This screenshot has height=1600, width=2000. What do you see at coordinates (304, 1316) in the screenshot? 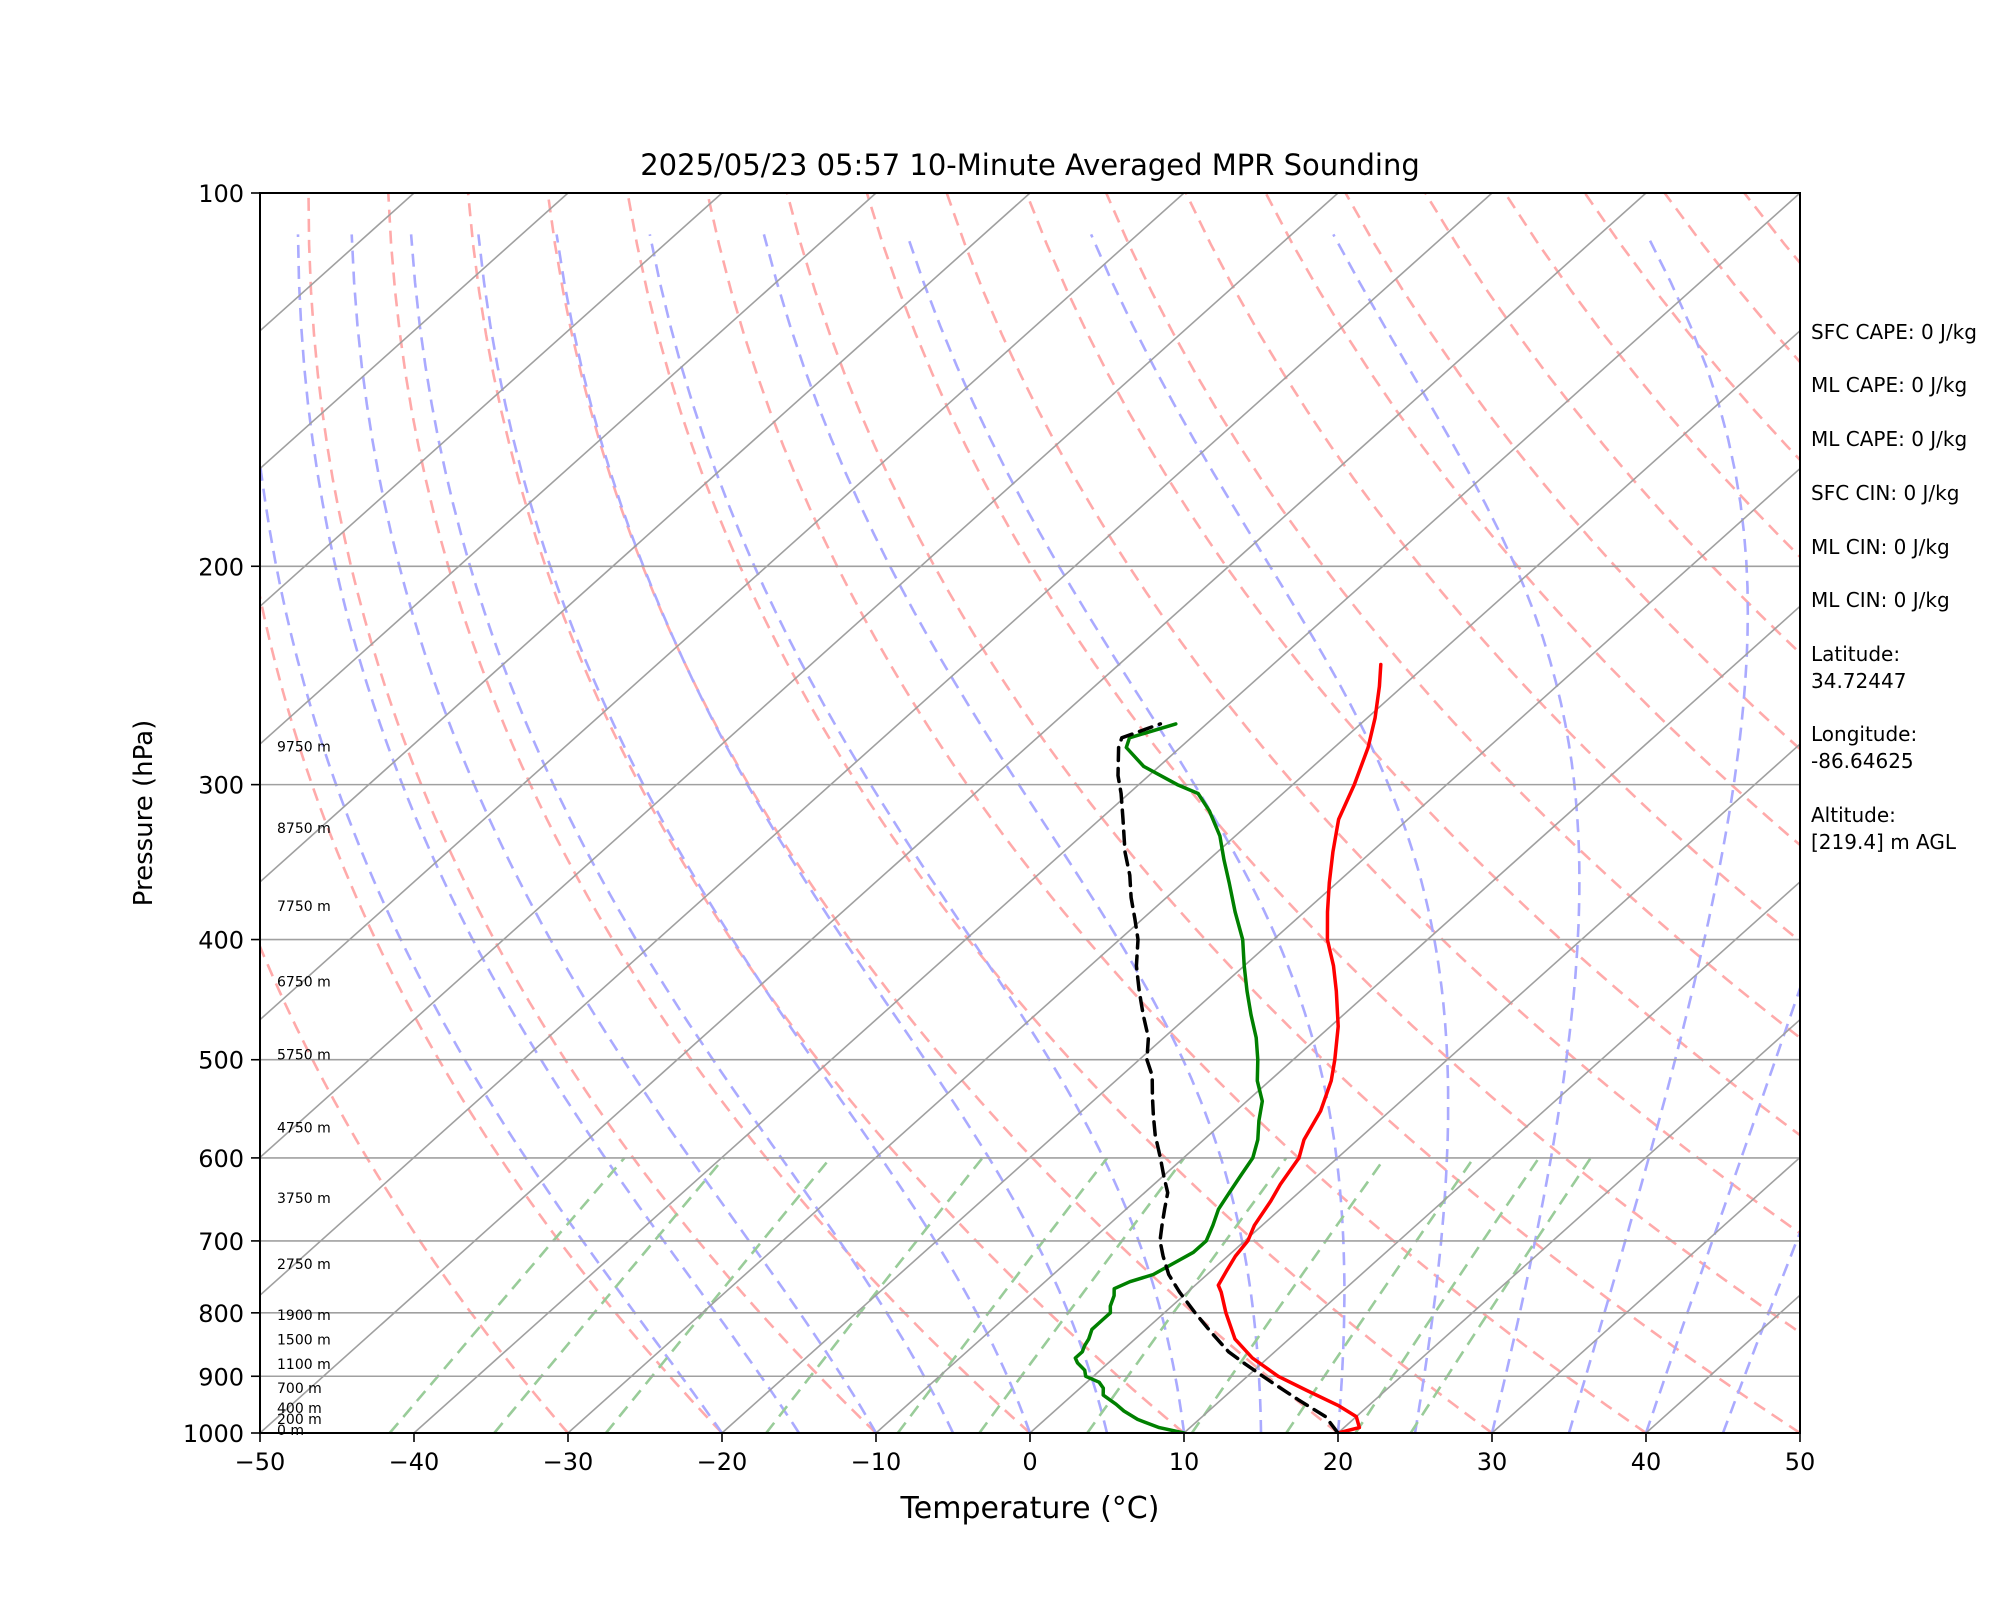
I see `height-label: 1900 m` at bounding box center [304, 1316].